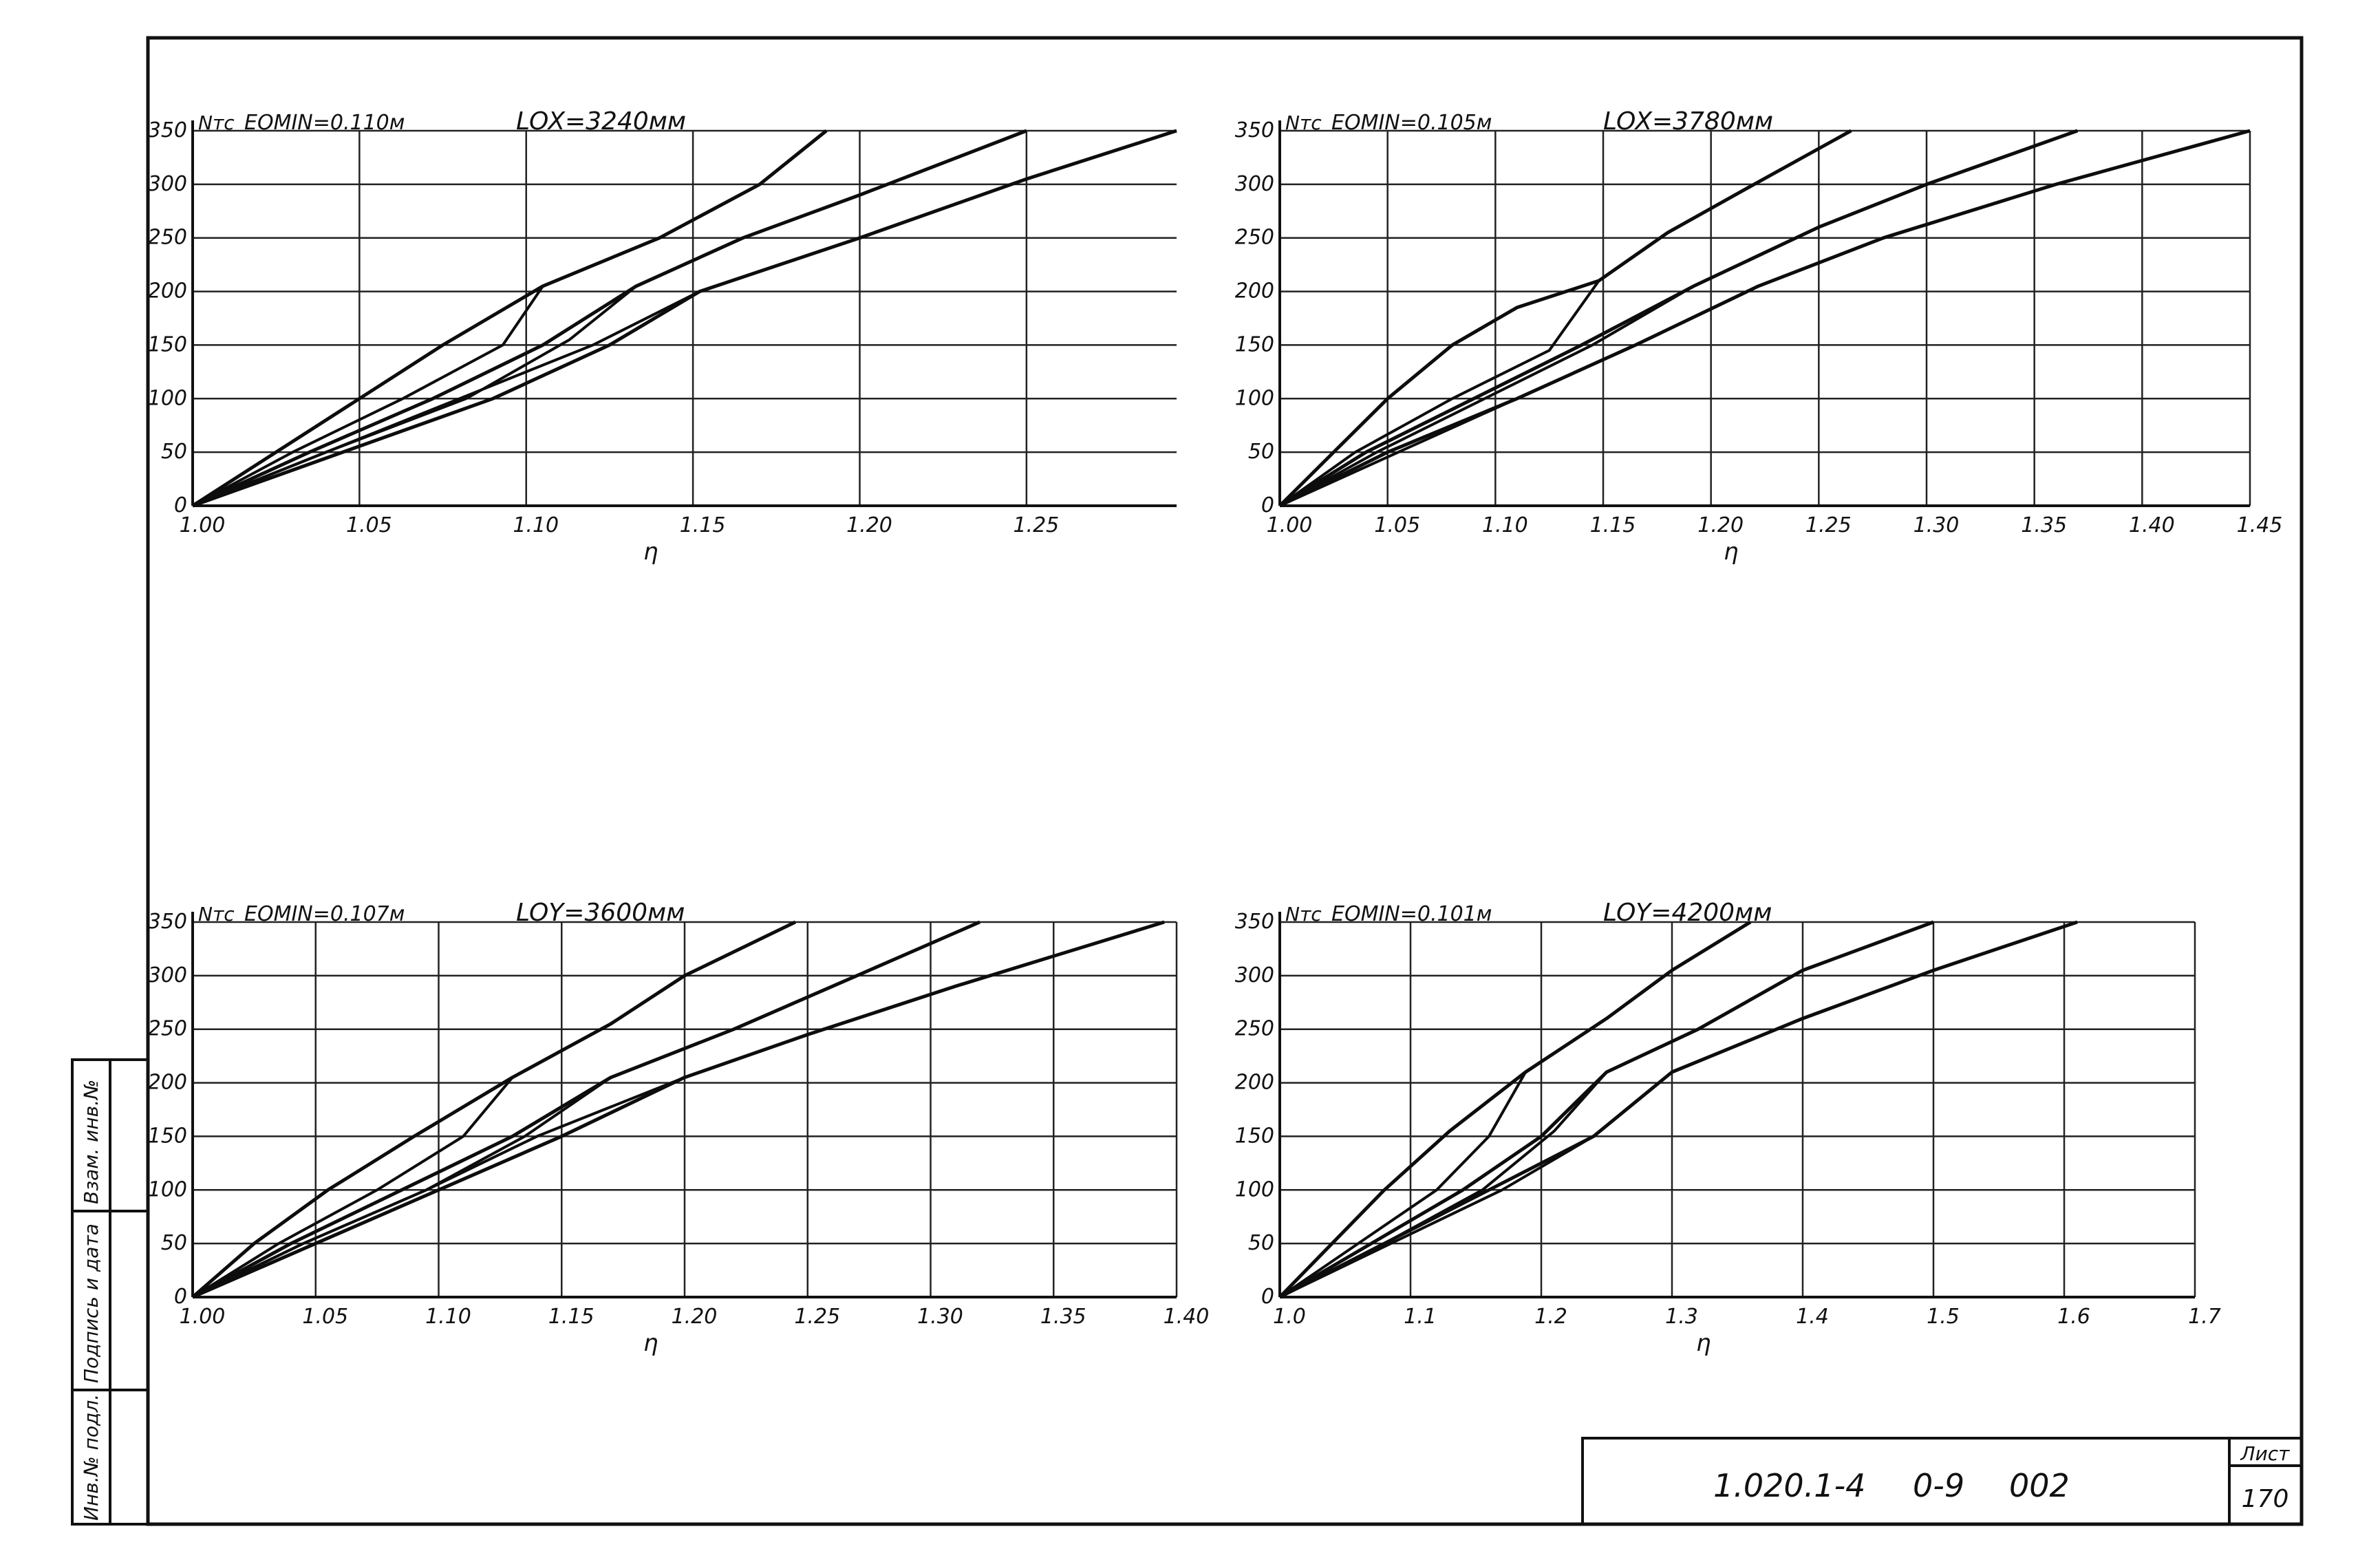  I want to click on chart-title-eomin: EOMIN=0.107м, so click(324, 914).